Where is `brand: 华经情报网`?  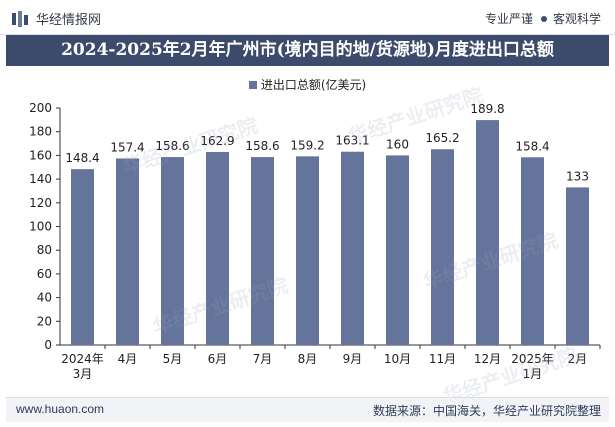
brand: 华经情报网 is located at coordinates (56, 18).